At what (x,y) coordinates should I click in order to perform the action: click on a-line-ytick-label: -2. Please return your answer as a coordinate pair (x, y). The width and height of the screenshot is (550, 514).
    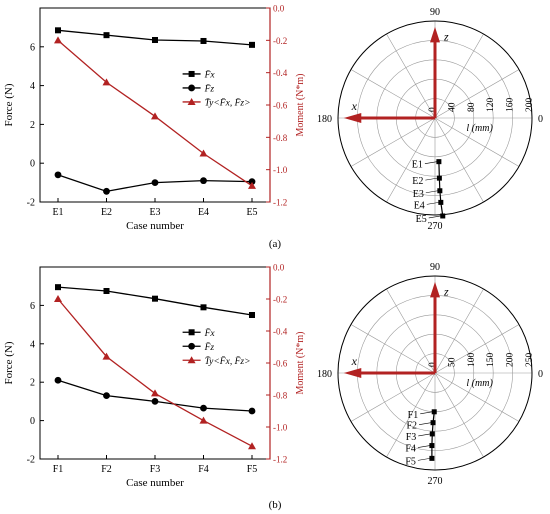
    Looking at the image, I should click on (31, 203).